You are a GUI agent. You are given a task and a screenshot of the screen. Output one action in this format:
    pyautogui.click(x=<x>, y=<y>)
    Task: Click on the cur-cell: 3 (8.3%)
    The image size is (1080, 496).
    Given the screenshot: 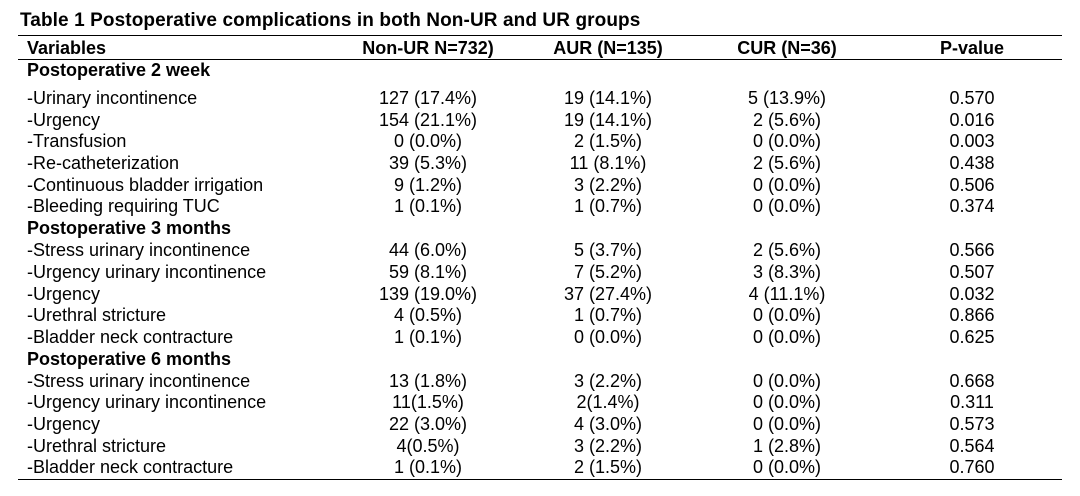 What is the action you would take?
    pyautogui.click(x=787, y=271)
    